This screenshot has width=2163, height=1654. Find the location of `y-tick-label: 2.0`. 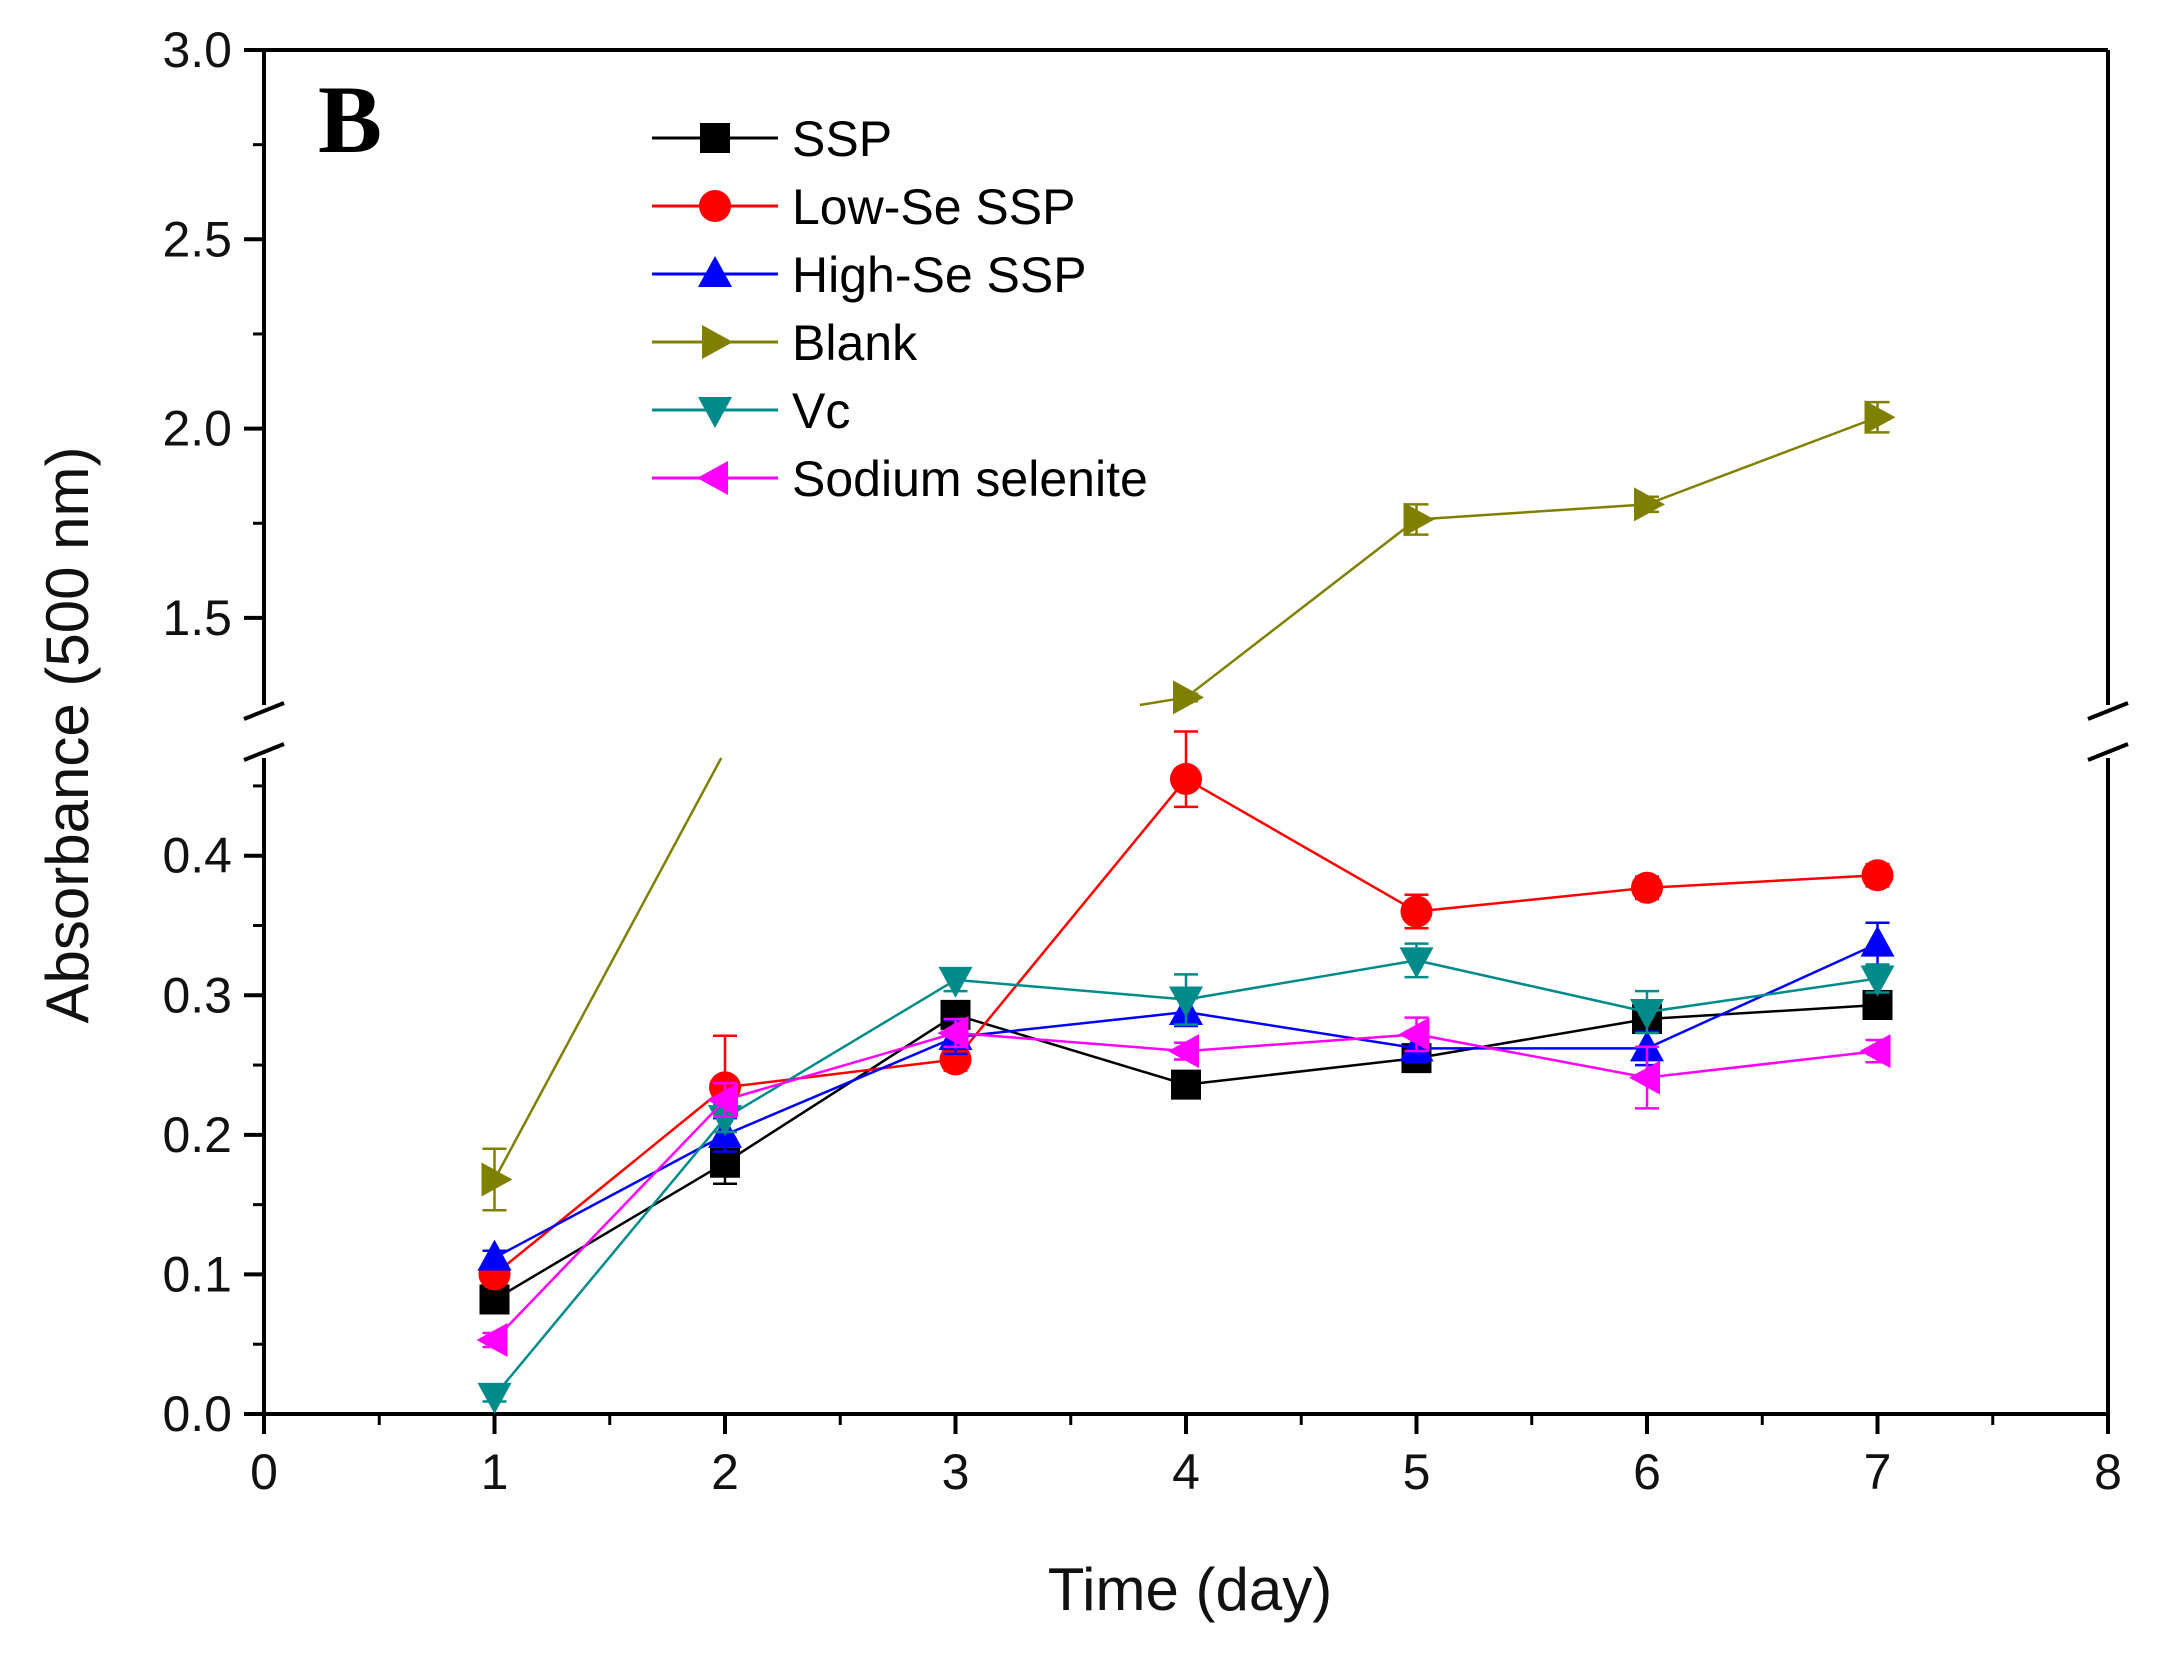

y-tick-label: 2.0 is located at coordinates (197, 429).